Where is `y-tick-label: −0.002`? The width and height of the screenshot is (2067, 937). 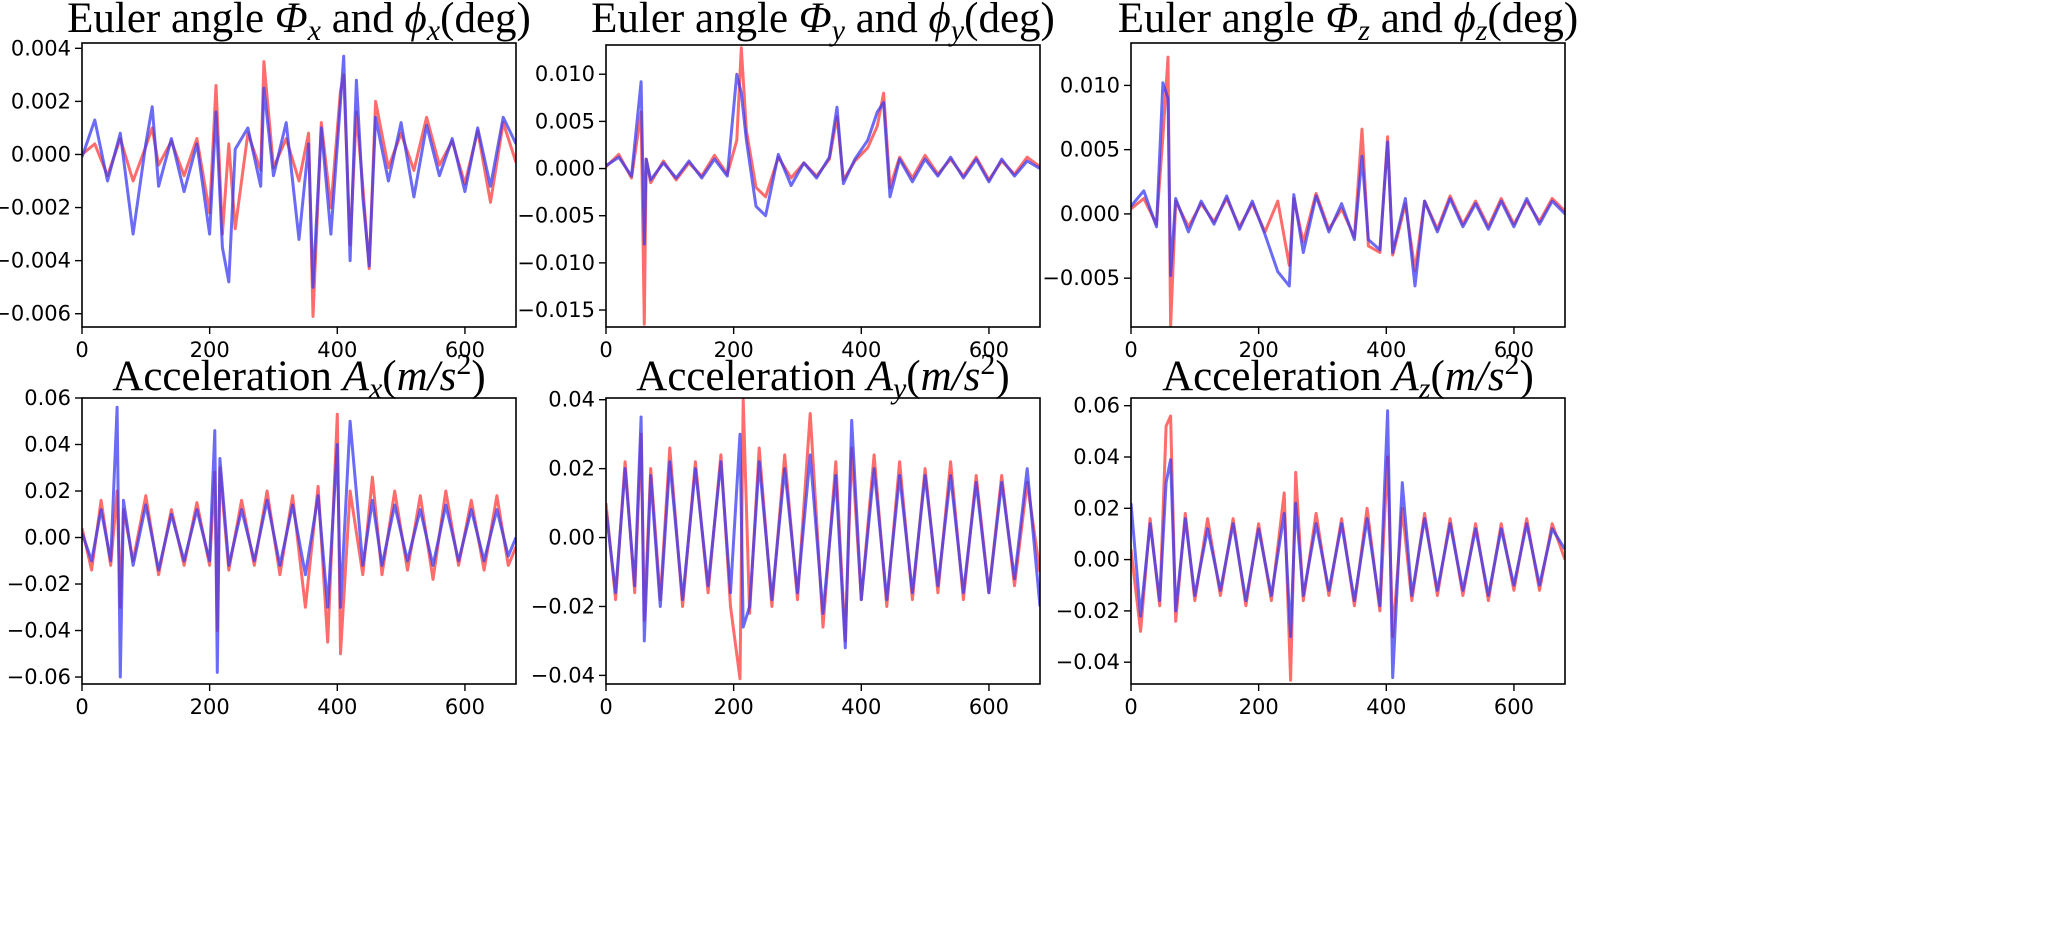
y-tick-label: −0.002 is located at coordinates (35, 208).